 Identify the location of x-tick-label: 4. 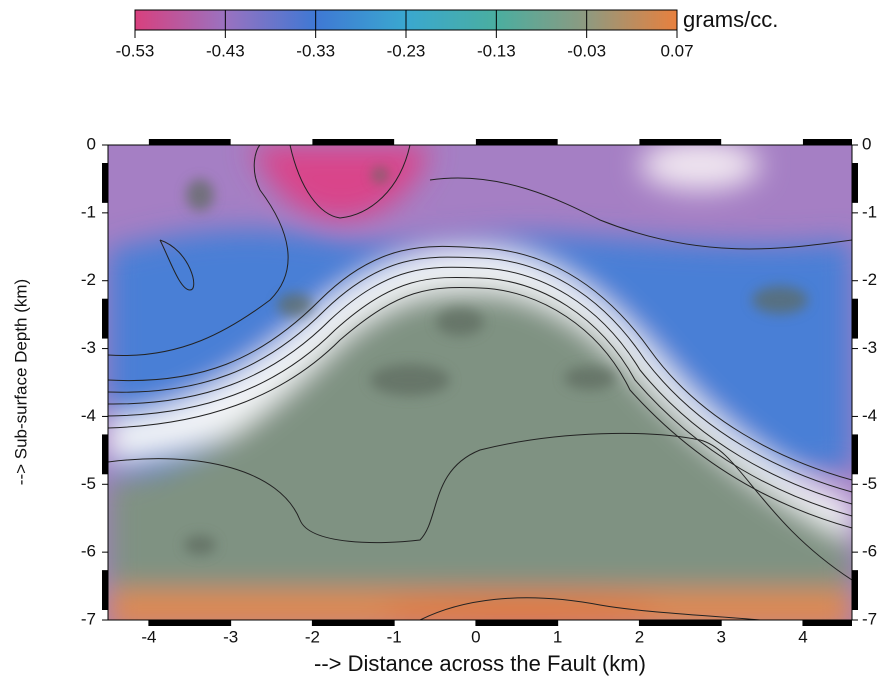
(802, 636).